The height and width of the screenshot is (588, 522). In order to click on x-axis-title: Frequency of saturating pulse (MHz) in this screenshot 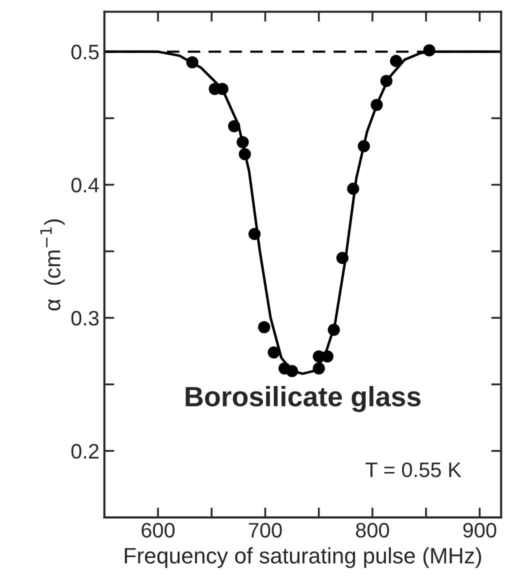, I will do `click(303, 557)`.